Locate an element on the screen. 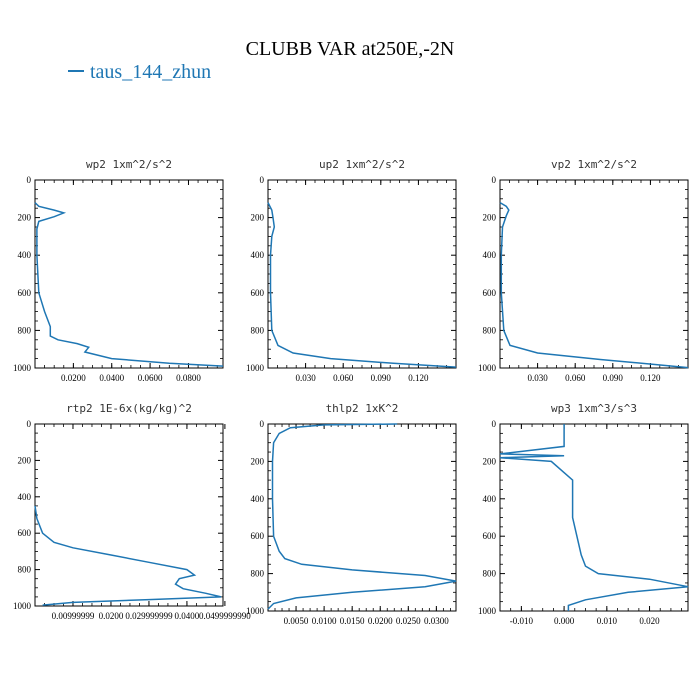 The width and height of the screenshot is (700, 700). legend: taus_144_zhun is located at coordinates (139, 72).